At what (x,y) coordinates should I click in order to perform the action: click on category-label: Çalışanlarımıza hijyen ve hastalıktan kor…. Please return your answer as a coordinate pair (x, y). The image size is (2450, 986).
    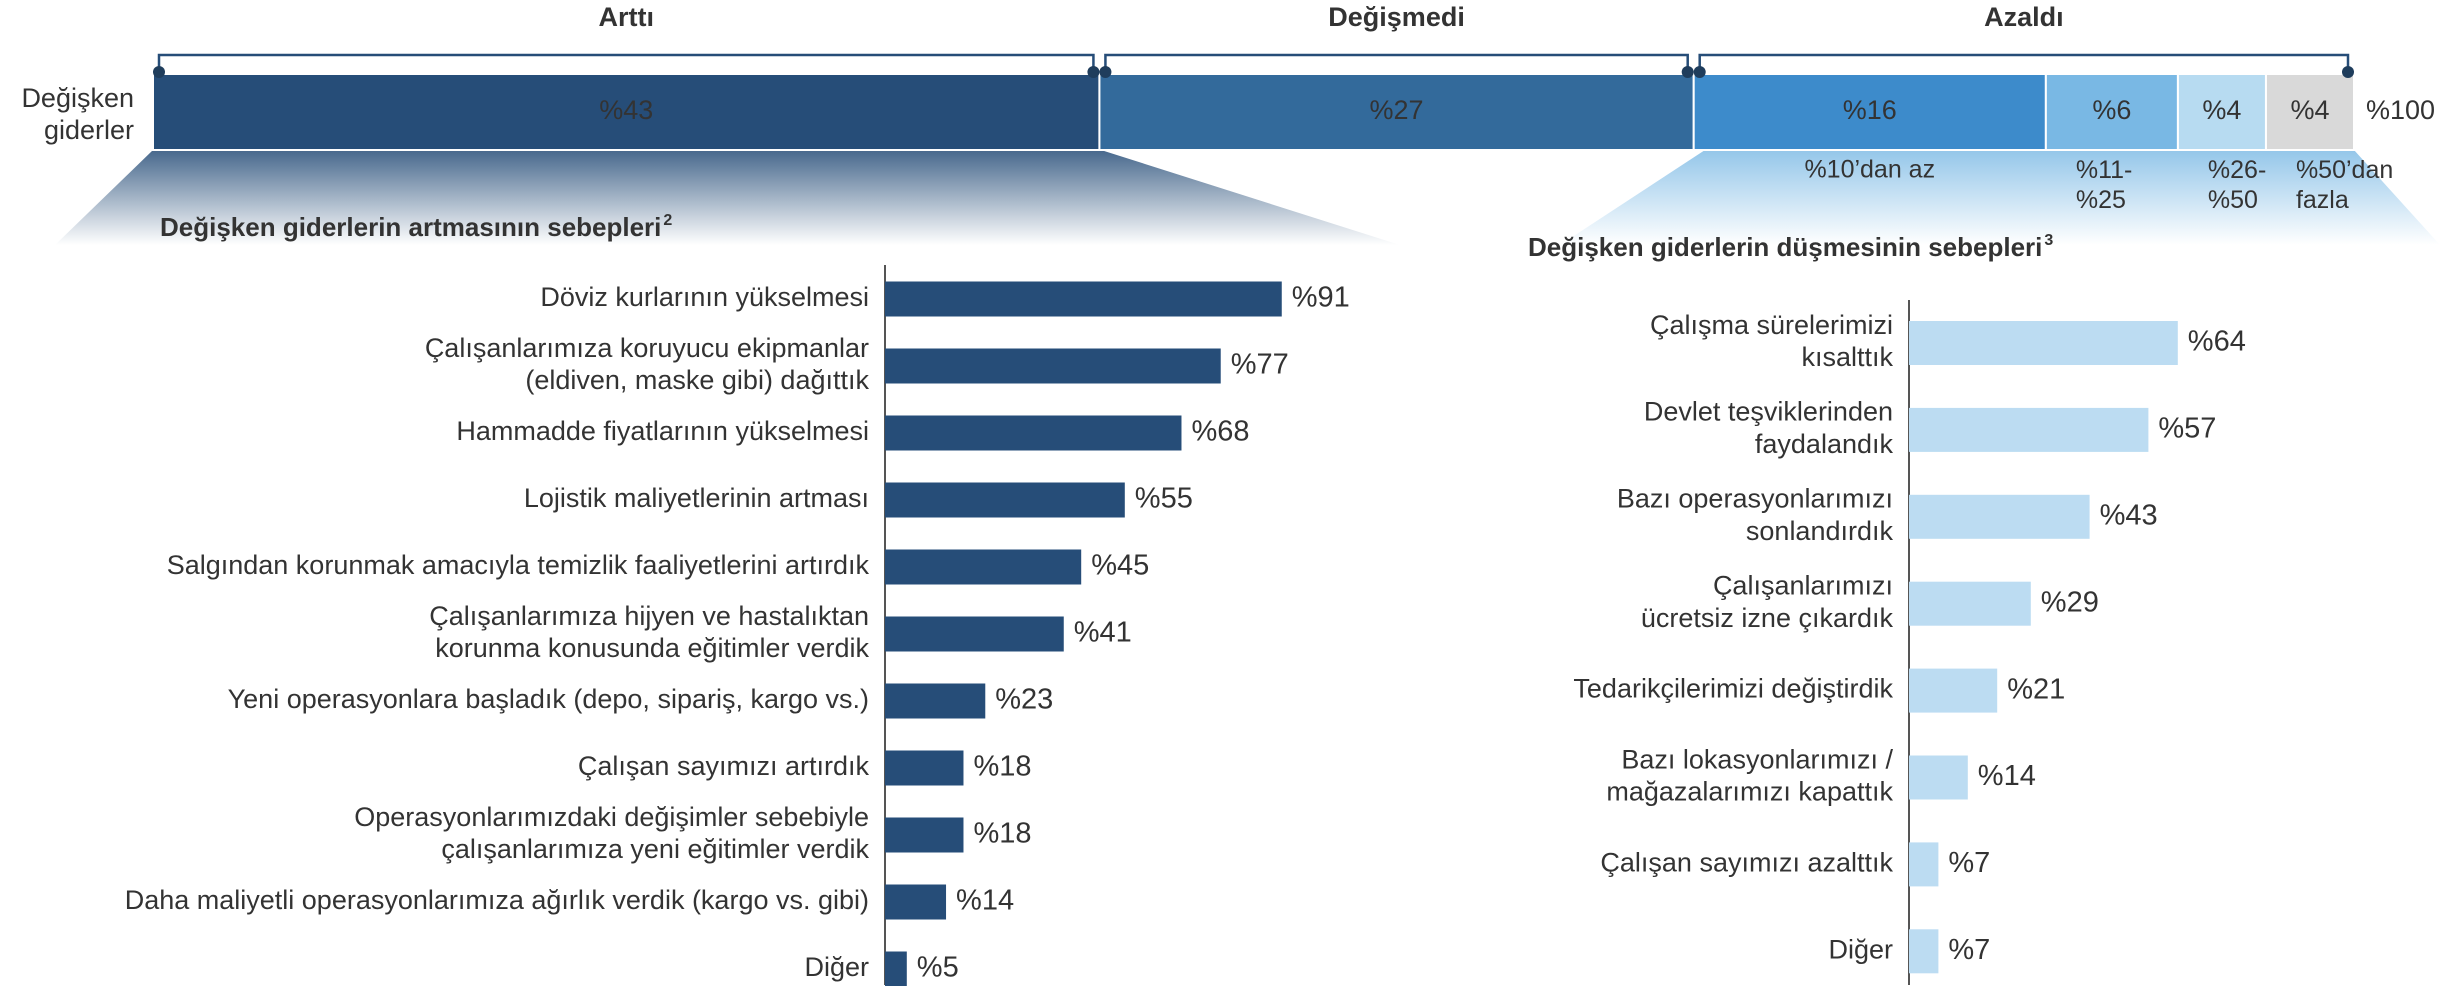
    Looking at the image, I should click on (649, 632).